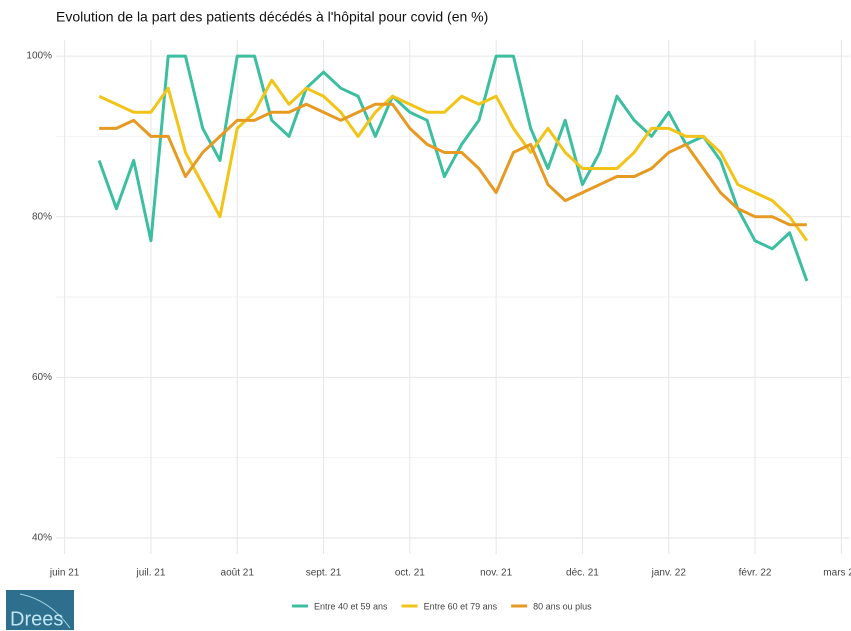 This screenshot has height=631, width=851. What do you see at coordinates (324, 573) in the screenshot?
I see `x-tick-label: sept. 21` at bounding box center [324, 573].